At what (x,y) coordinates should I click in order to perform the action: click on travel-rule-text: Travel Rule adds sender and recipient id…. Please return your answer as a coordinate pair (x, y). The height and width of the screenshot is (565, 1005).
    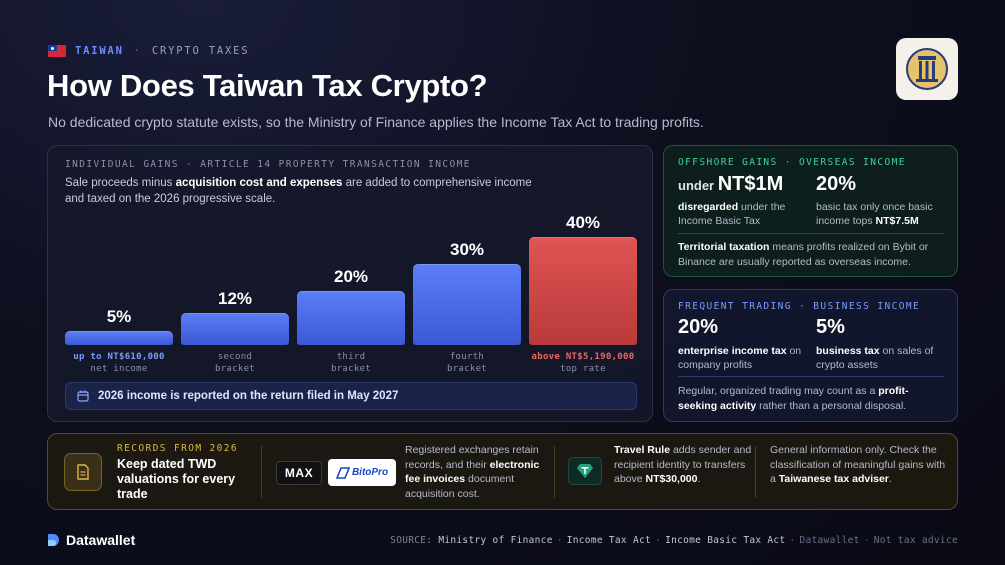
    Looking at the image, I should click on (684, 465).